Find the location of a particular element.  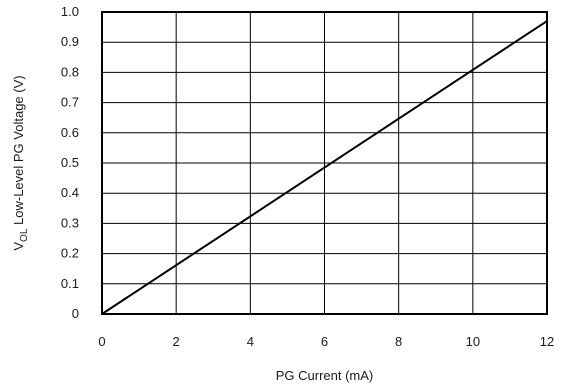

y-axis-label: VOL Low-Level PG Voltage (V) is located at coordinates (20, 162).